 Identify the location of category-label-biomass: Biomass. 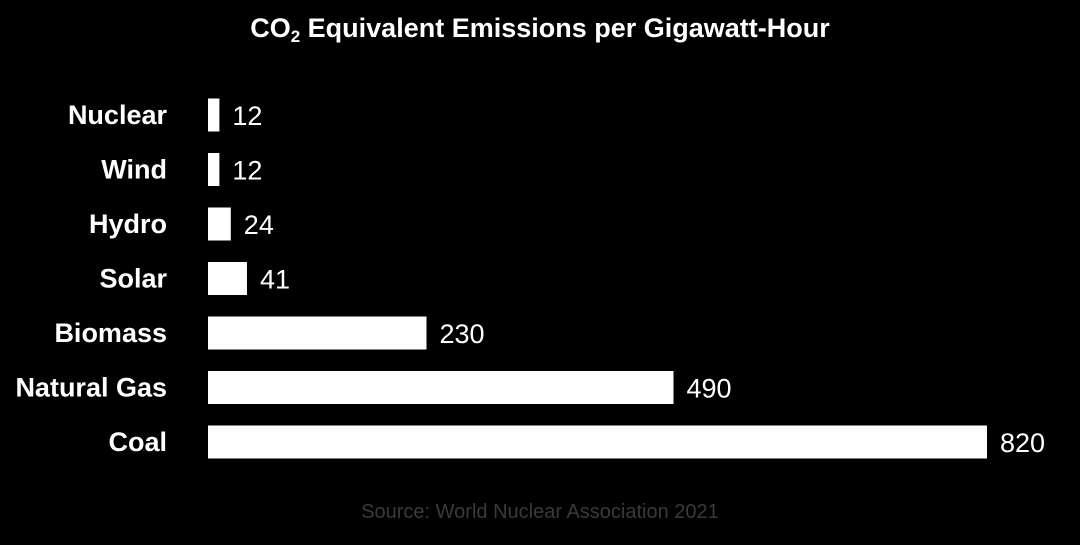
(110, 333).